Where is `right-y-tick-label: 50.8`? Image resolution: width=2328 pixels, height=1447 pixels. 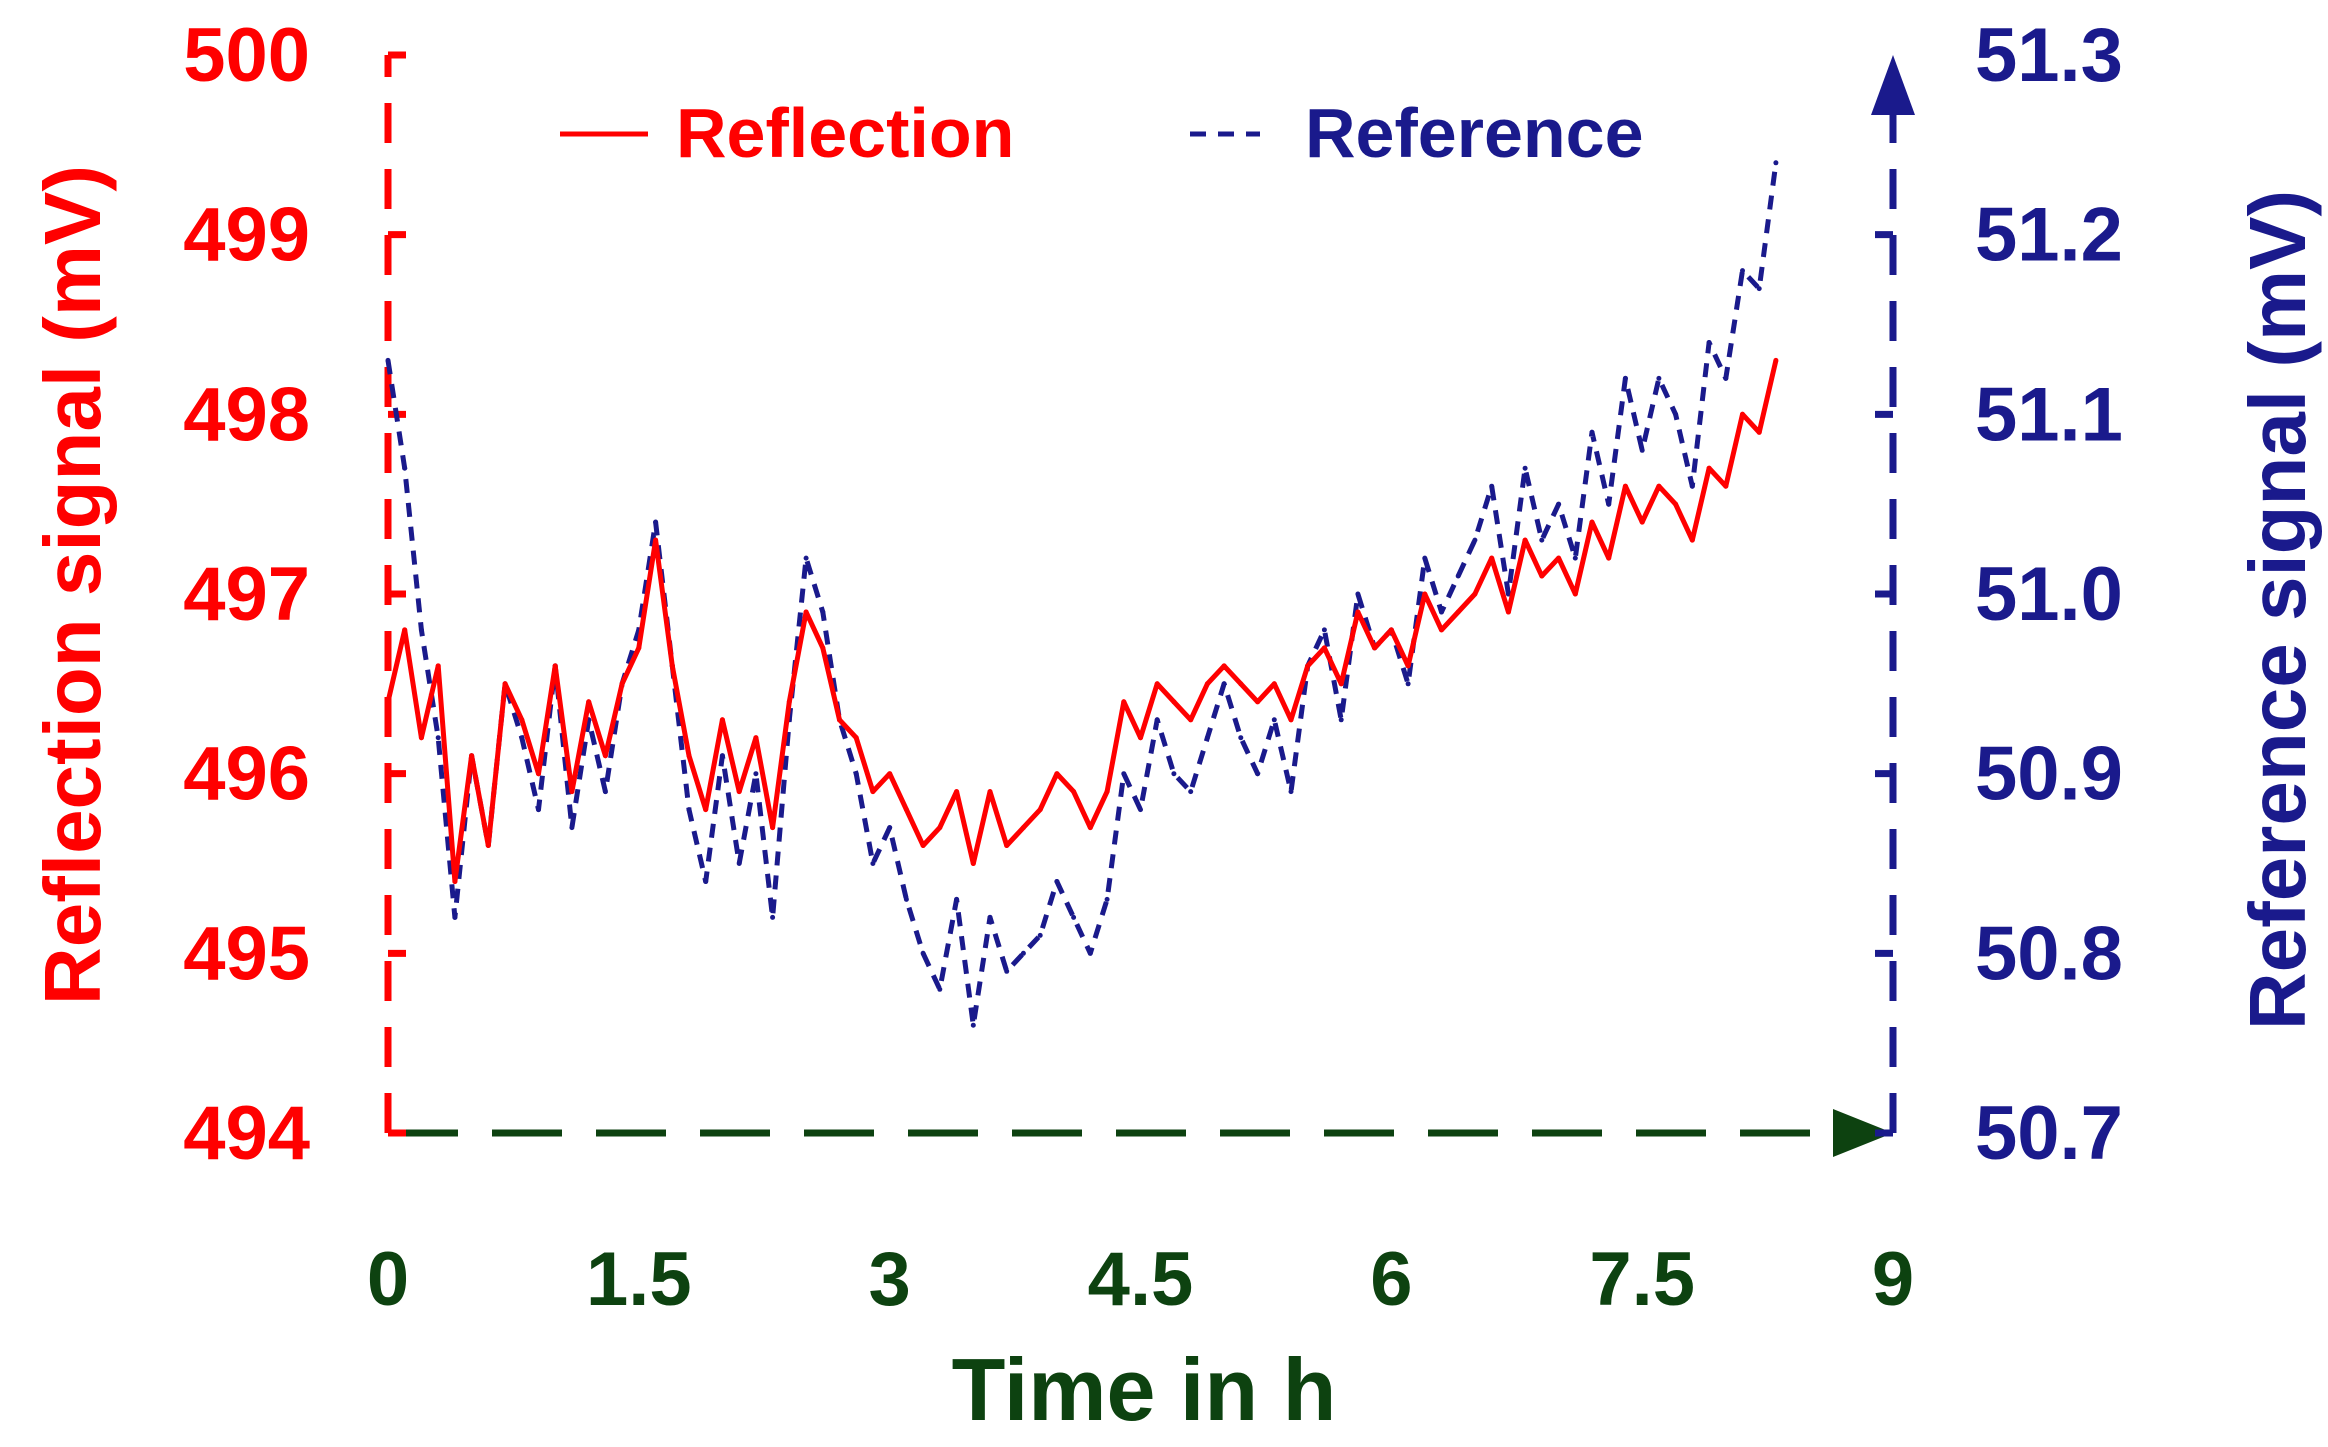 right-y-tick-label: 50.8 is located at coordinates (2049, 953).